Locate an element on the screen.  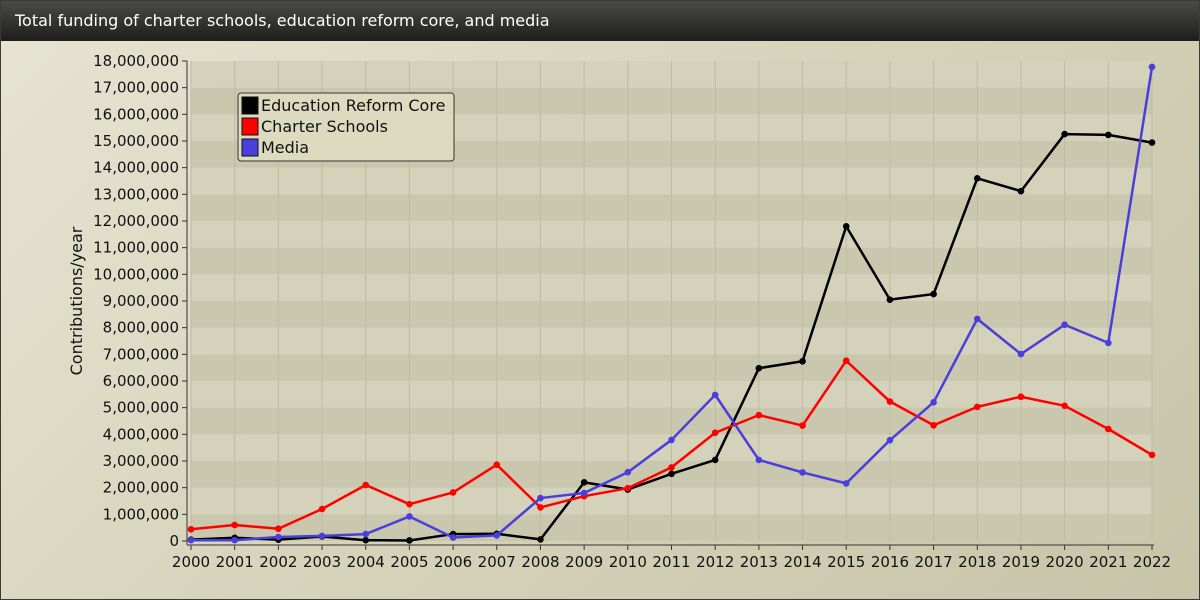
x-tick-label: 2016 is located at coordinates (890, 562).